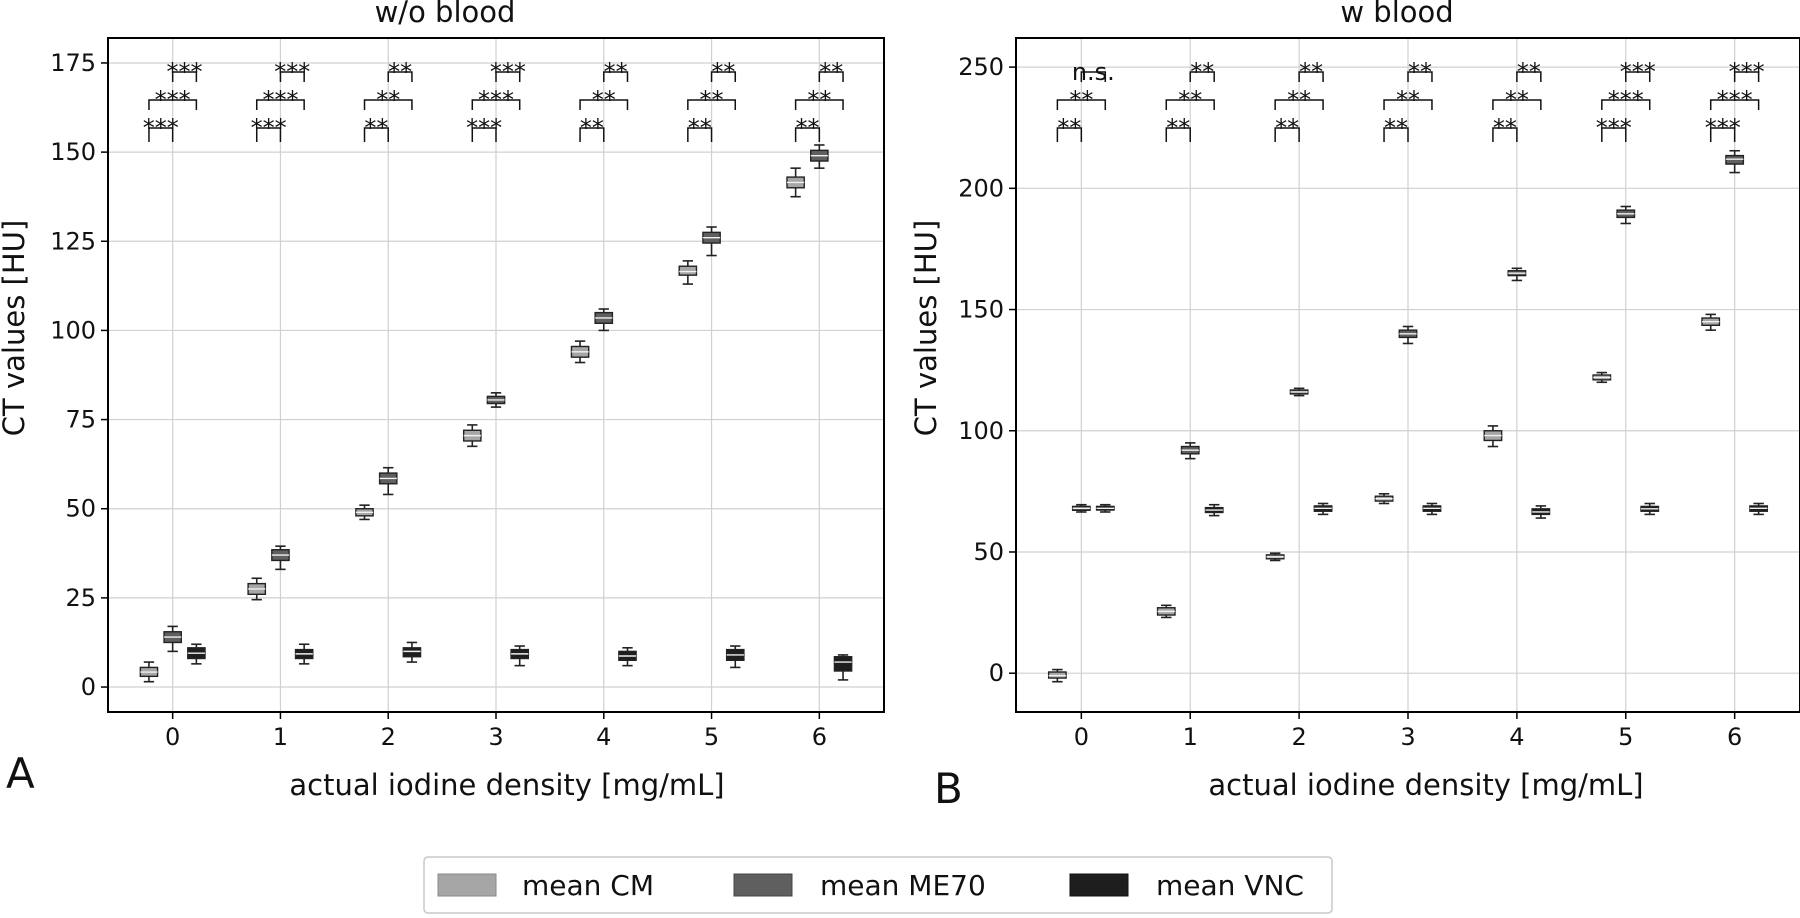 The image size is (1800, 918). I want to click on x-tick-label: 3, so click(495, 737).